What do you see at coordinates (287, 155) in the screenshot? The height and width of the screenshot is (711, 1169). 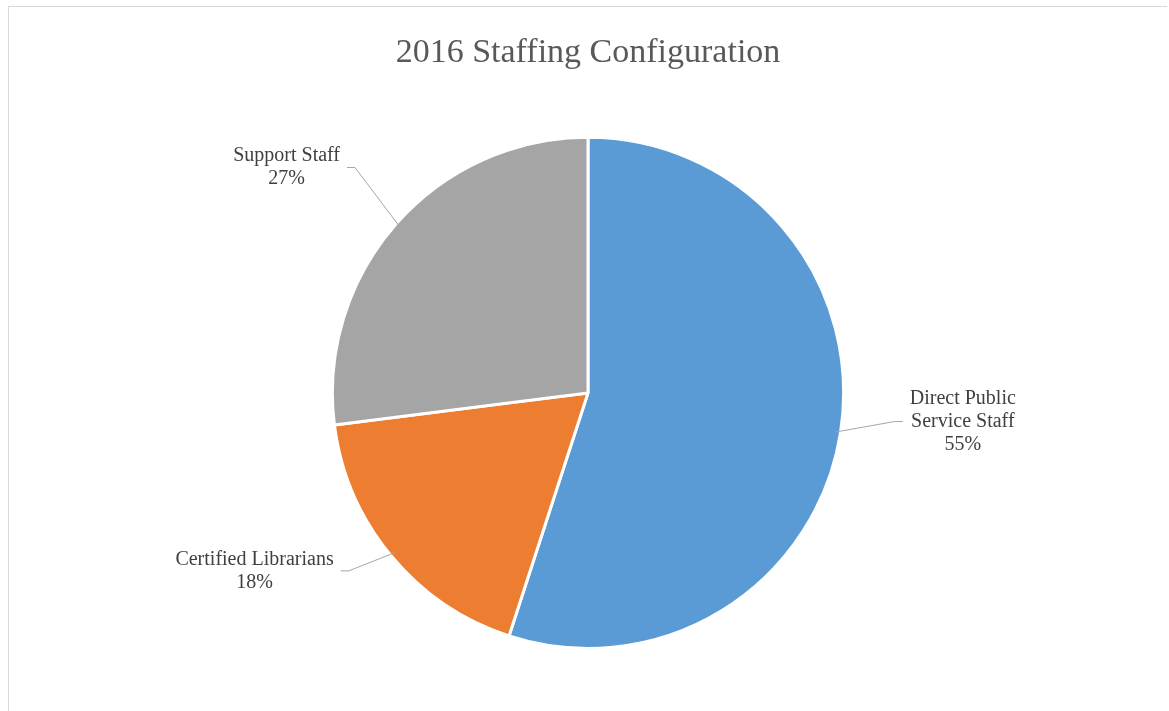 I see `slice-label: Support Staff` at bounding box center [287, 155].